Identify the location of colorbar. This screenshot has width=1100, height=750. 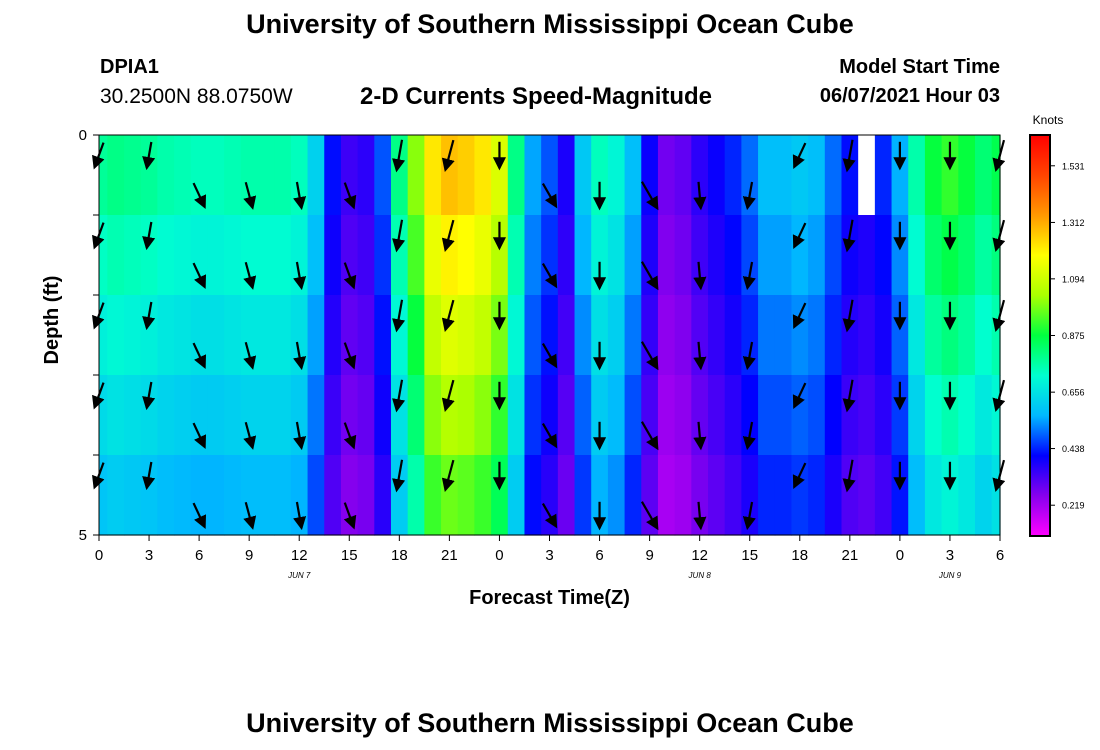
(1040, 335).